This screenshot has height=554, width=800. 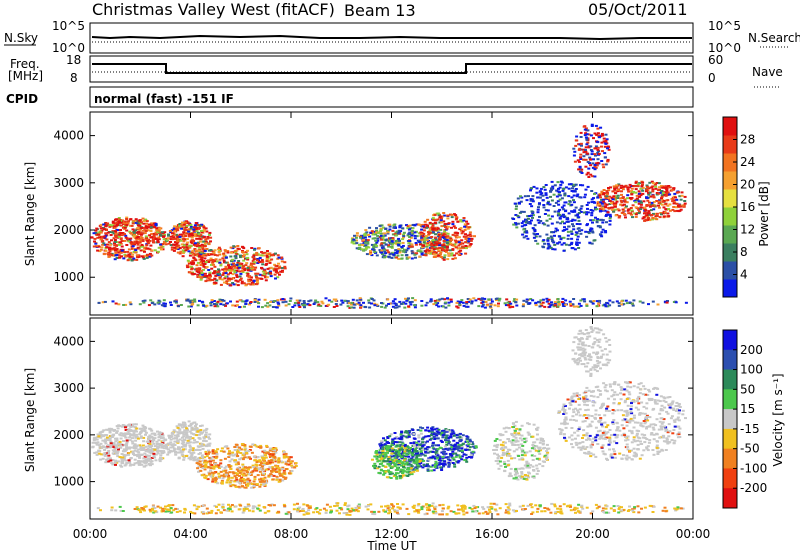 What do you see at coordinates (213, 9) in the screenshot?
I see `station-title: Christmas Valley West (fitACF)` at bounding box center [213, 9].